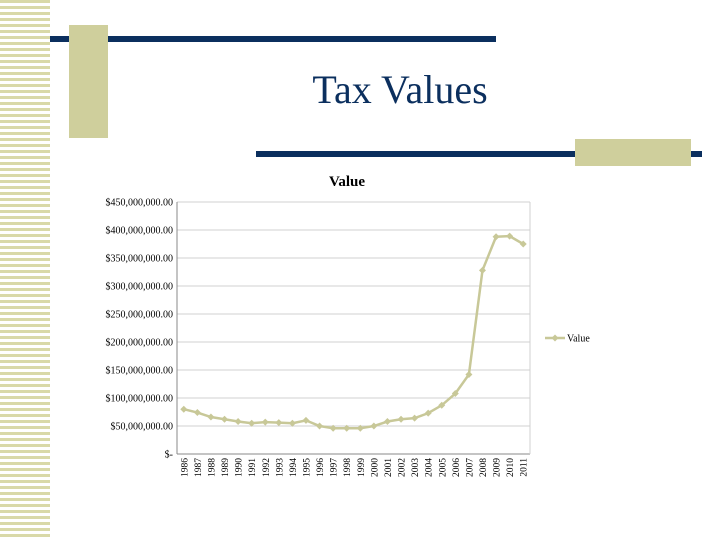  Describe the element at coordinates (294, 467) in the screenshot. I see `x-tick-label: 1994` at that location.